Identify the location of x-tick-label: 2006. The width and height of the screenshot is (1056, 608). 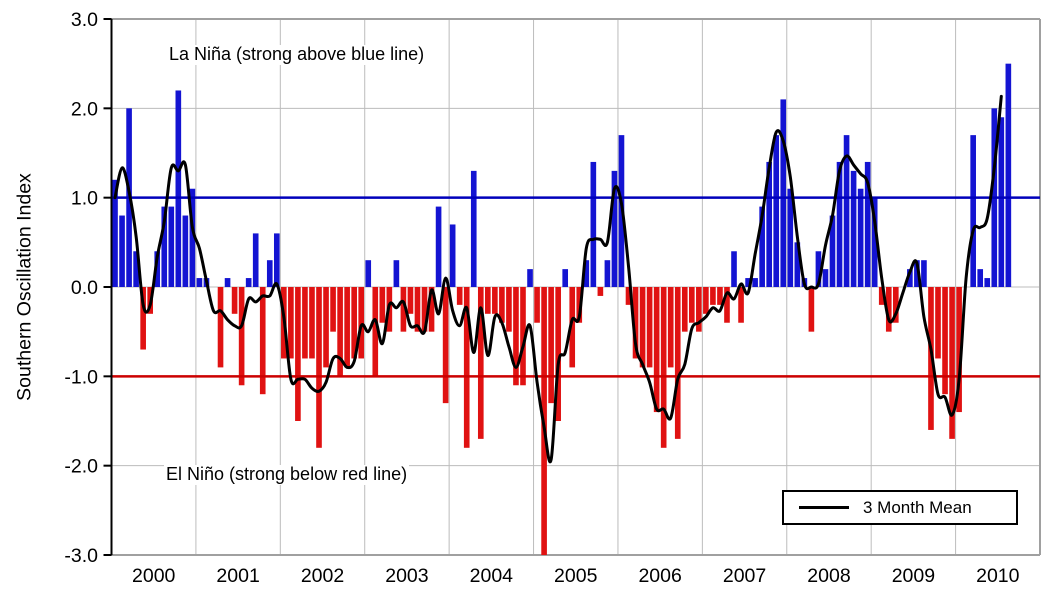
(659, 576).